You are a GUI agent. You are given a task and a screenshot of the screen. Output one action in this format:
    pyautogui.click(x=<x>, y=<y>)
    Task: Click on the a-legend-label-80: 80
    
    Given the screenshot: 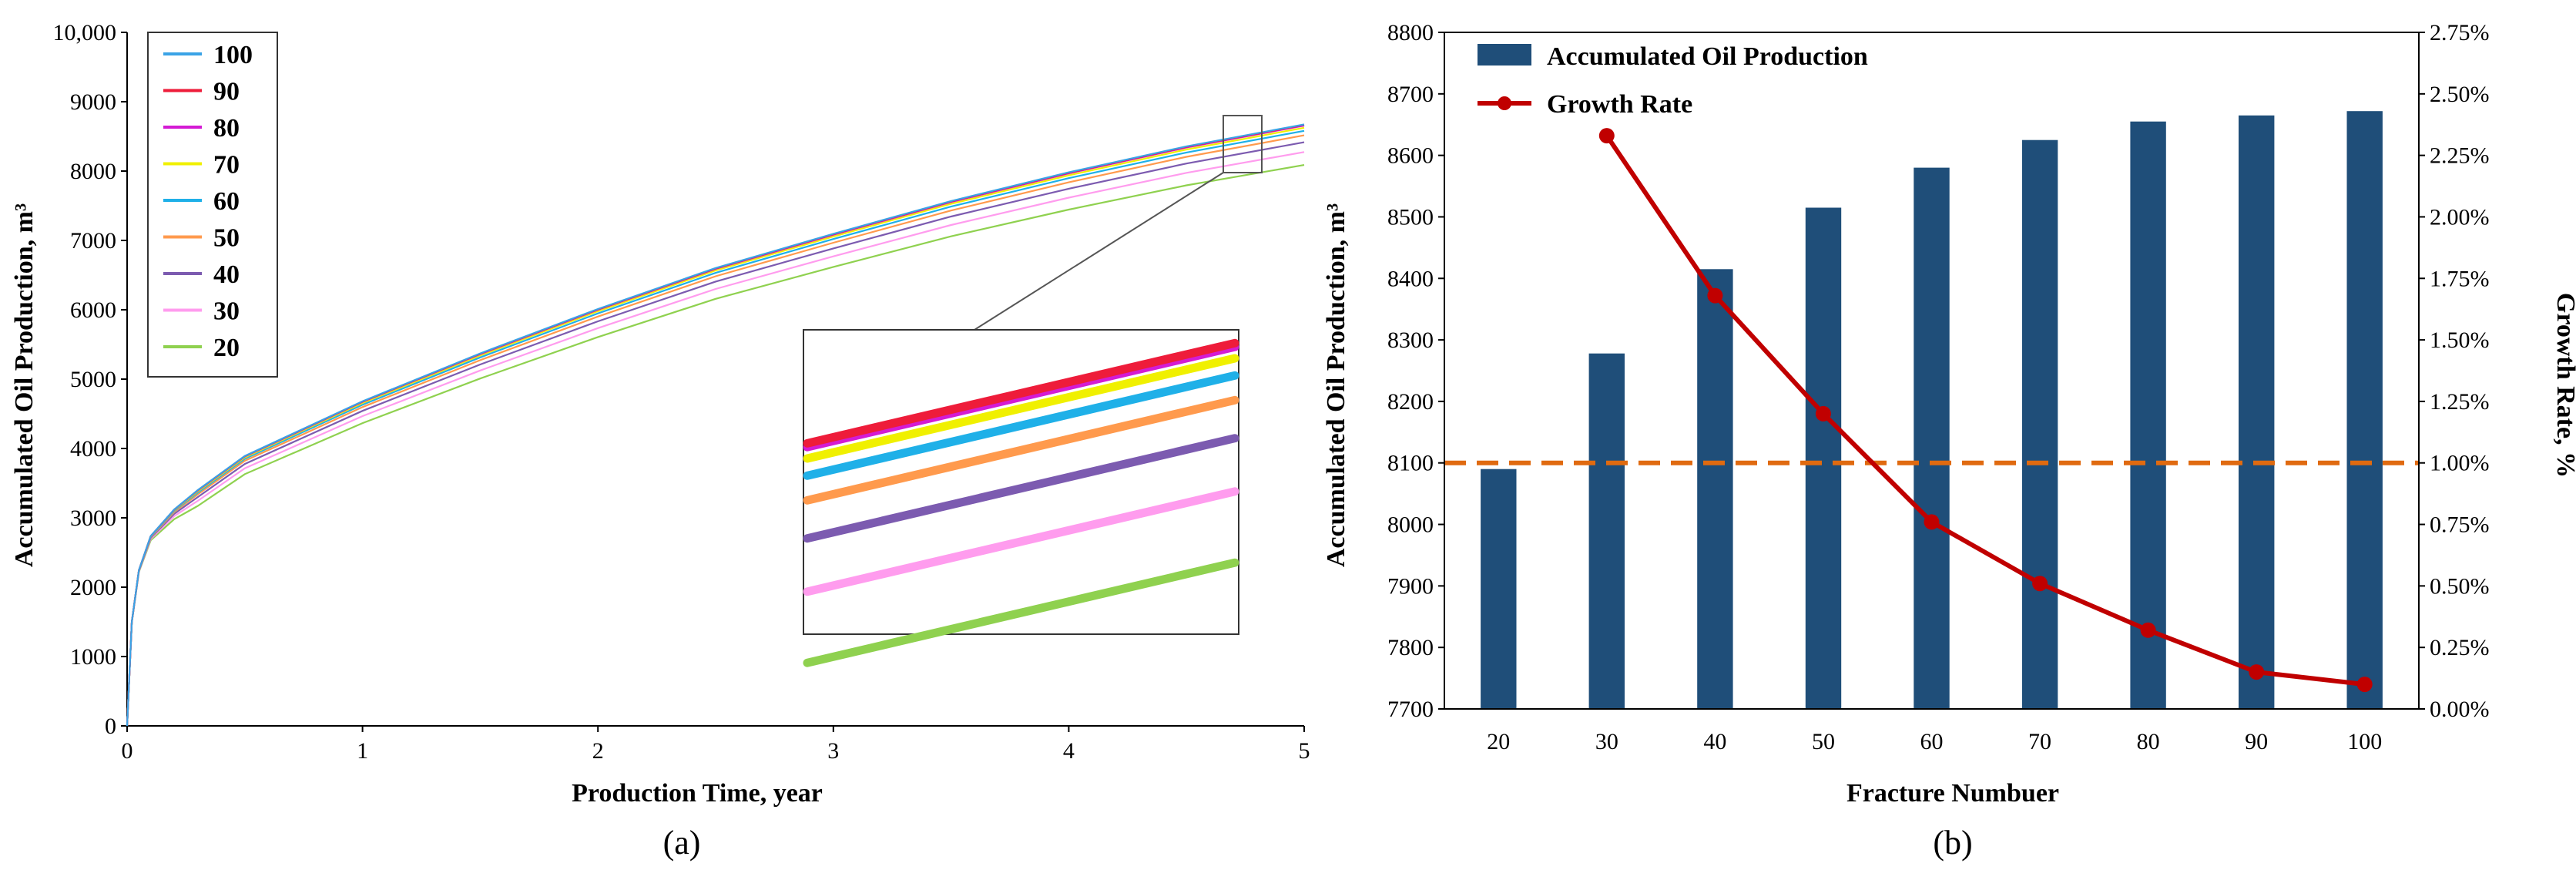 What is the action you would take?
    pyautogui.click(x=226, y=128)
    